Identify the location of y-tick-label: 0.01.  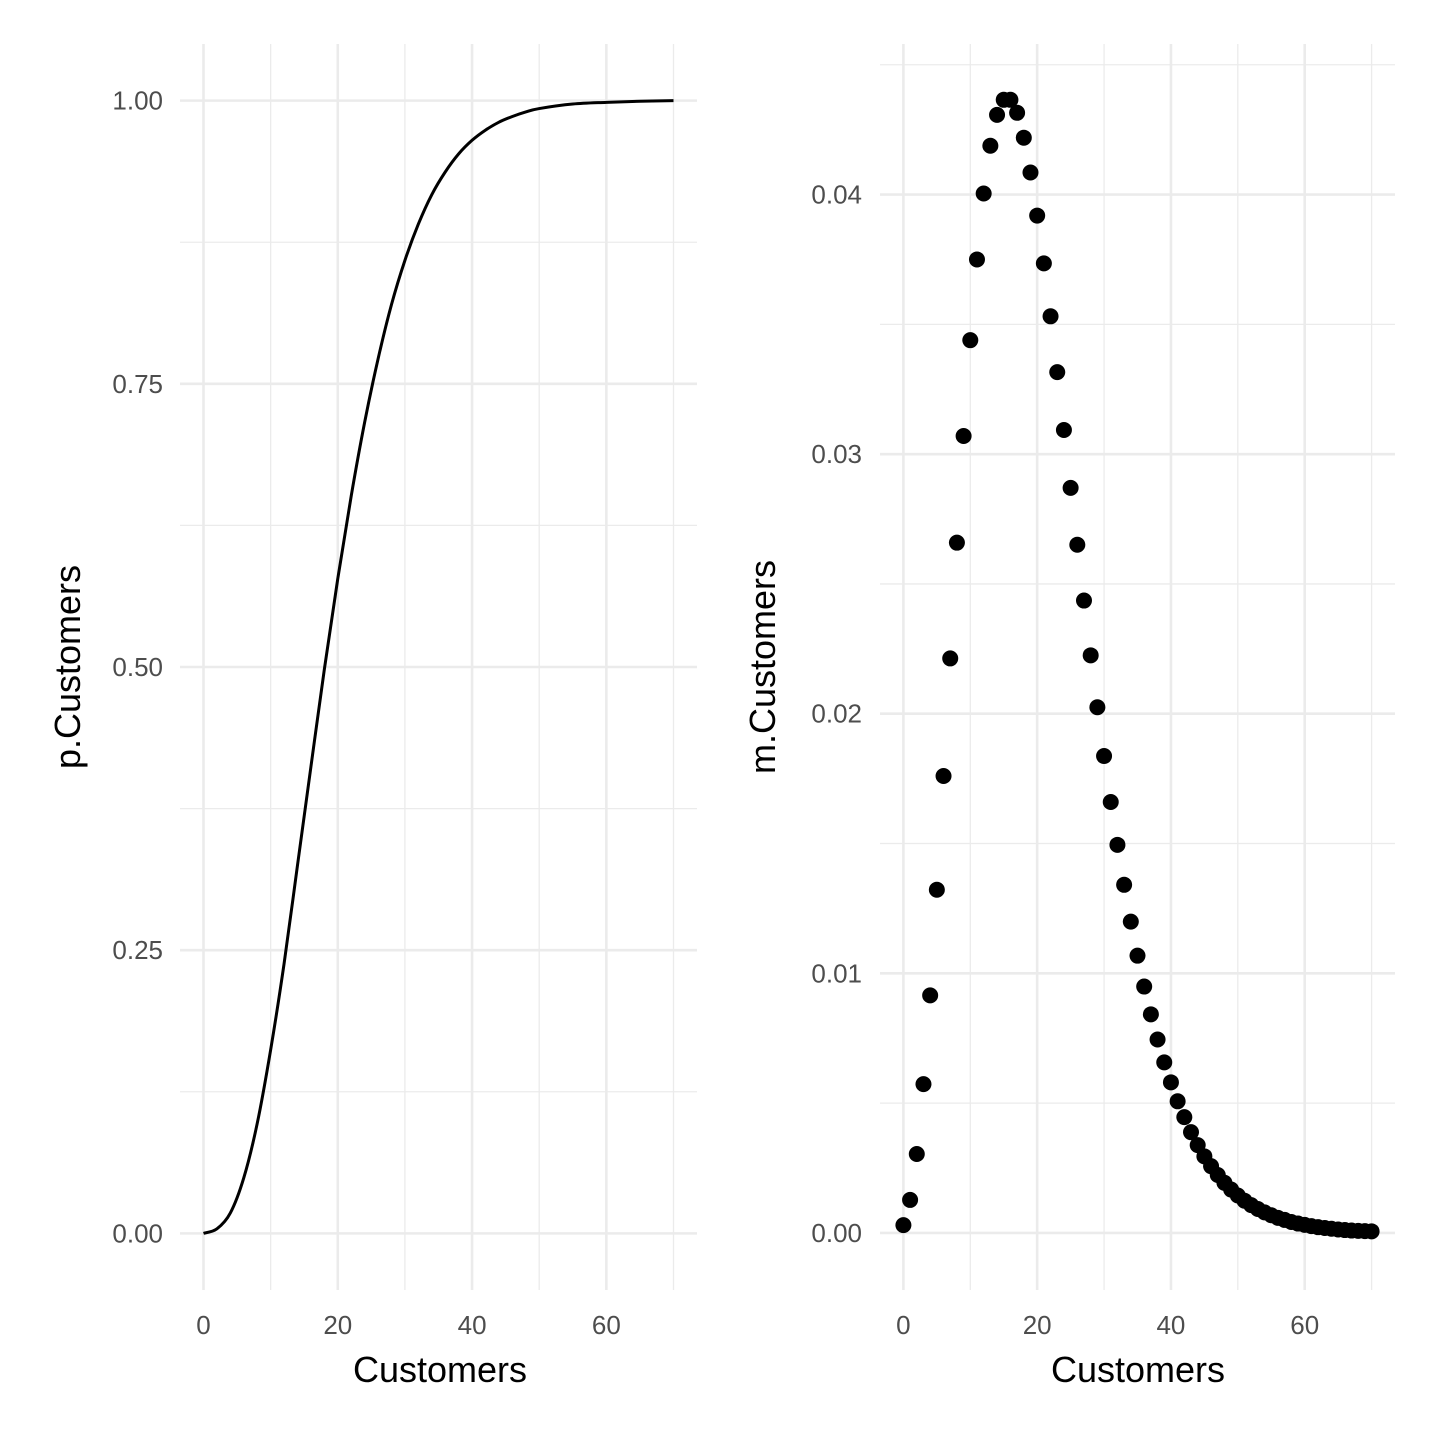
(836, 973).